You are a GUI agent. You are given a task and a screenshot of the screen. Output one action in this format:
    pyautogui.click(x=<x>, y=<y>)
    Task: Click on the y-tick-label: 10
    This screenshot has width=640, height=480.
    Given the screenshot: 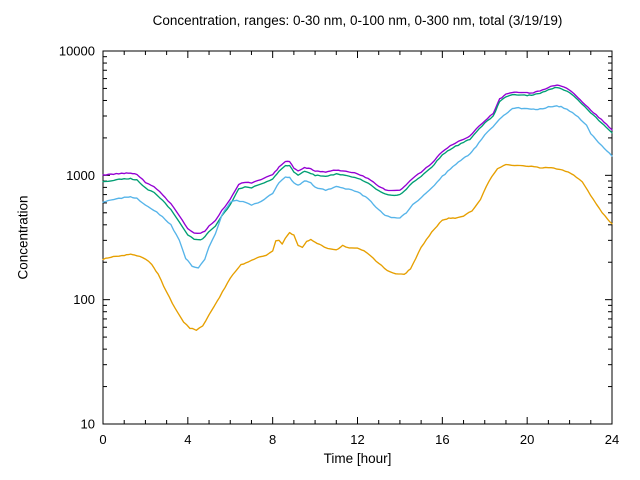 What is the action you would take?
    pyautogui.click(x=88, y=424)
    